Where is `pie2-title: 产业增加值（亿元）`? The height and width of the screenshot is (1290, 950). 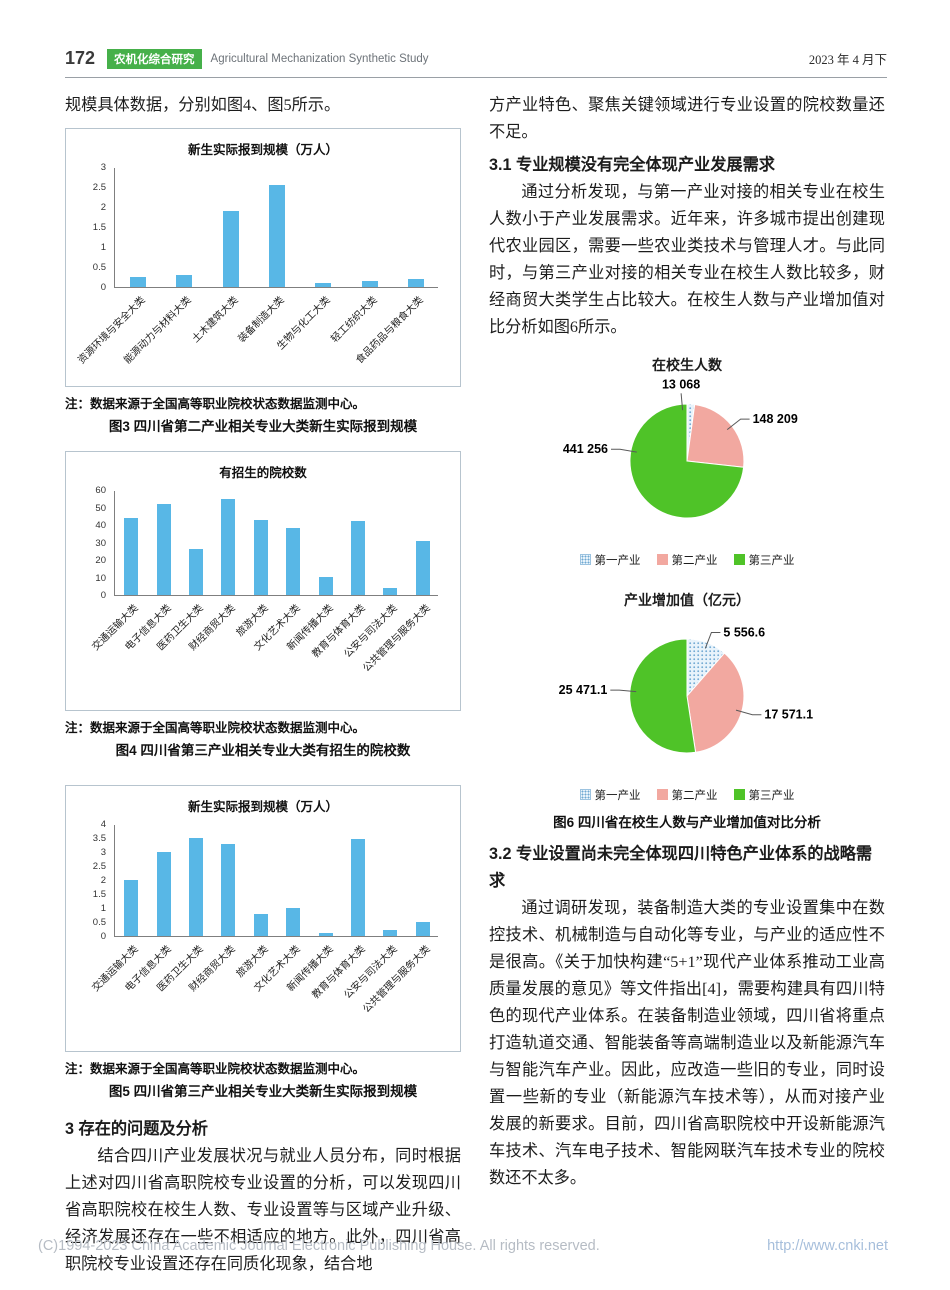
pie2-title: 产业增加值（亿元） is located at coordinates (687, 600).